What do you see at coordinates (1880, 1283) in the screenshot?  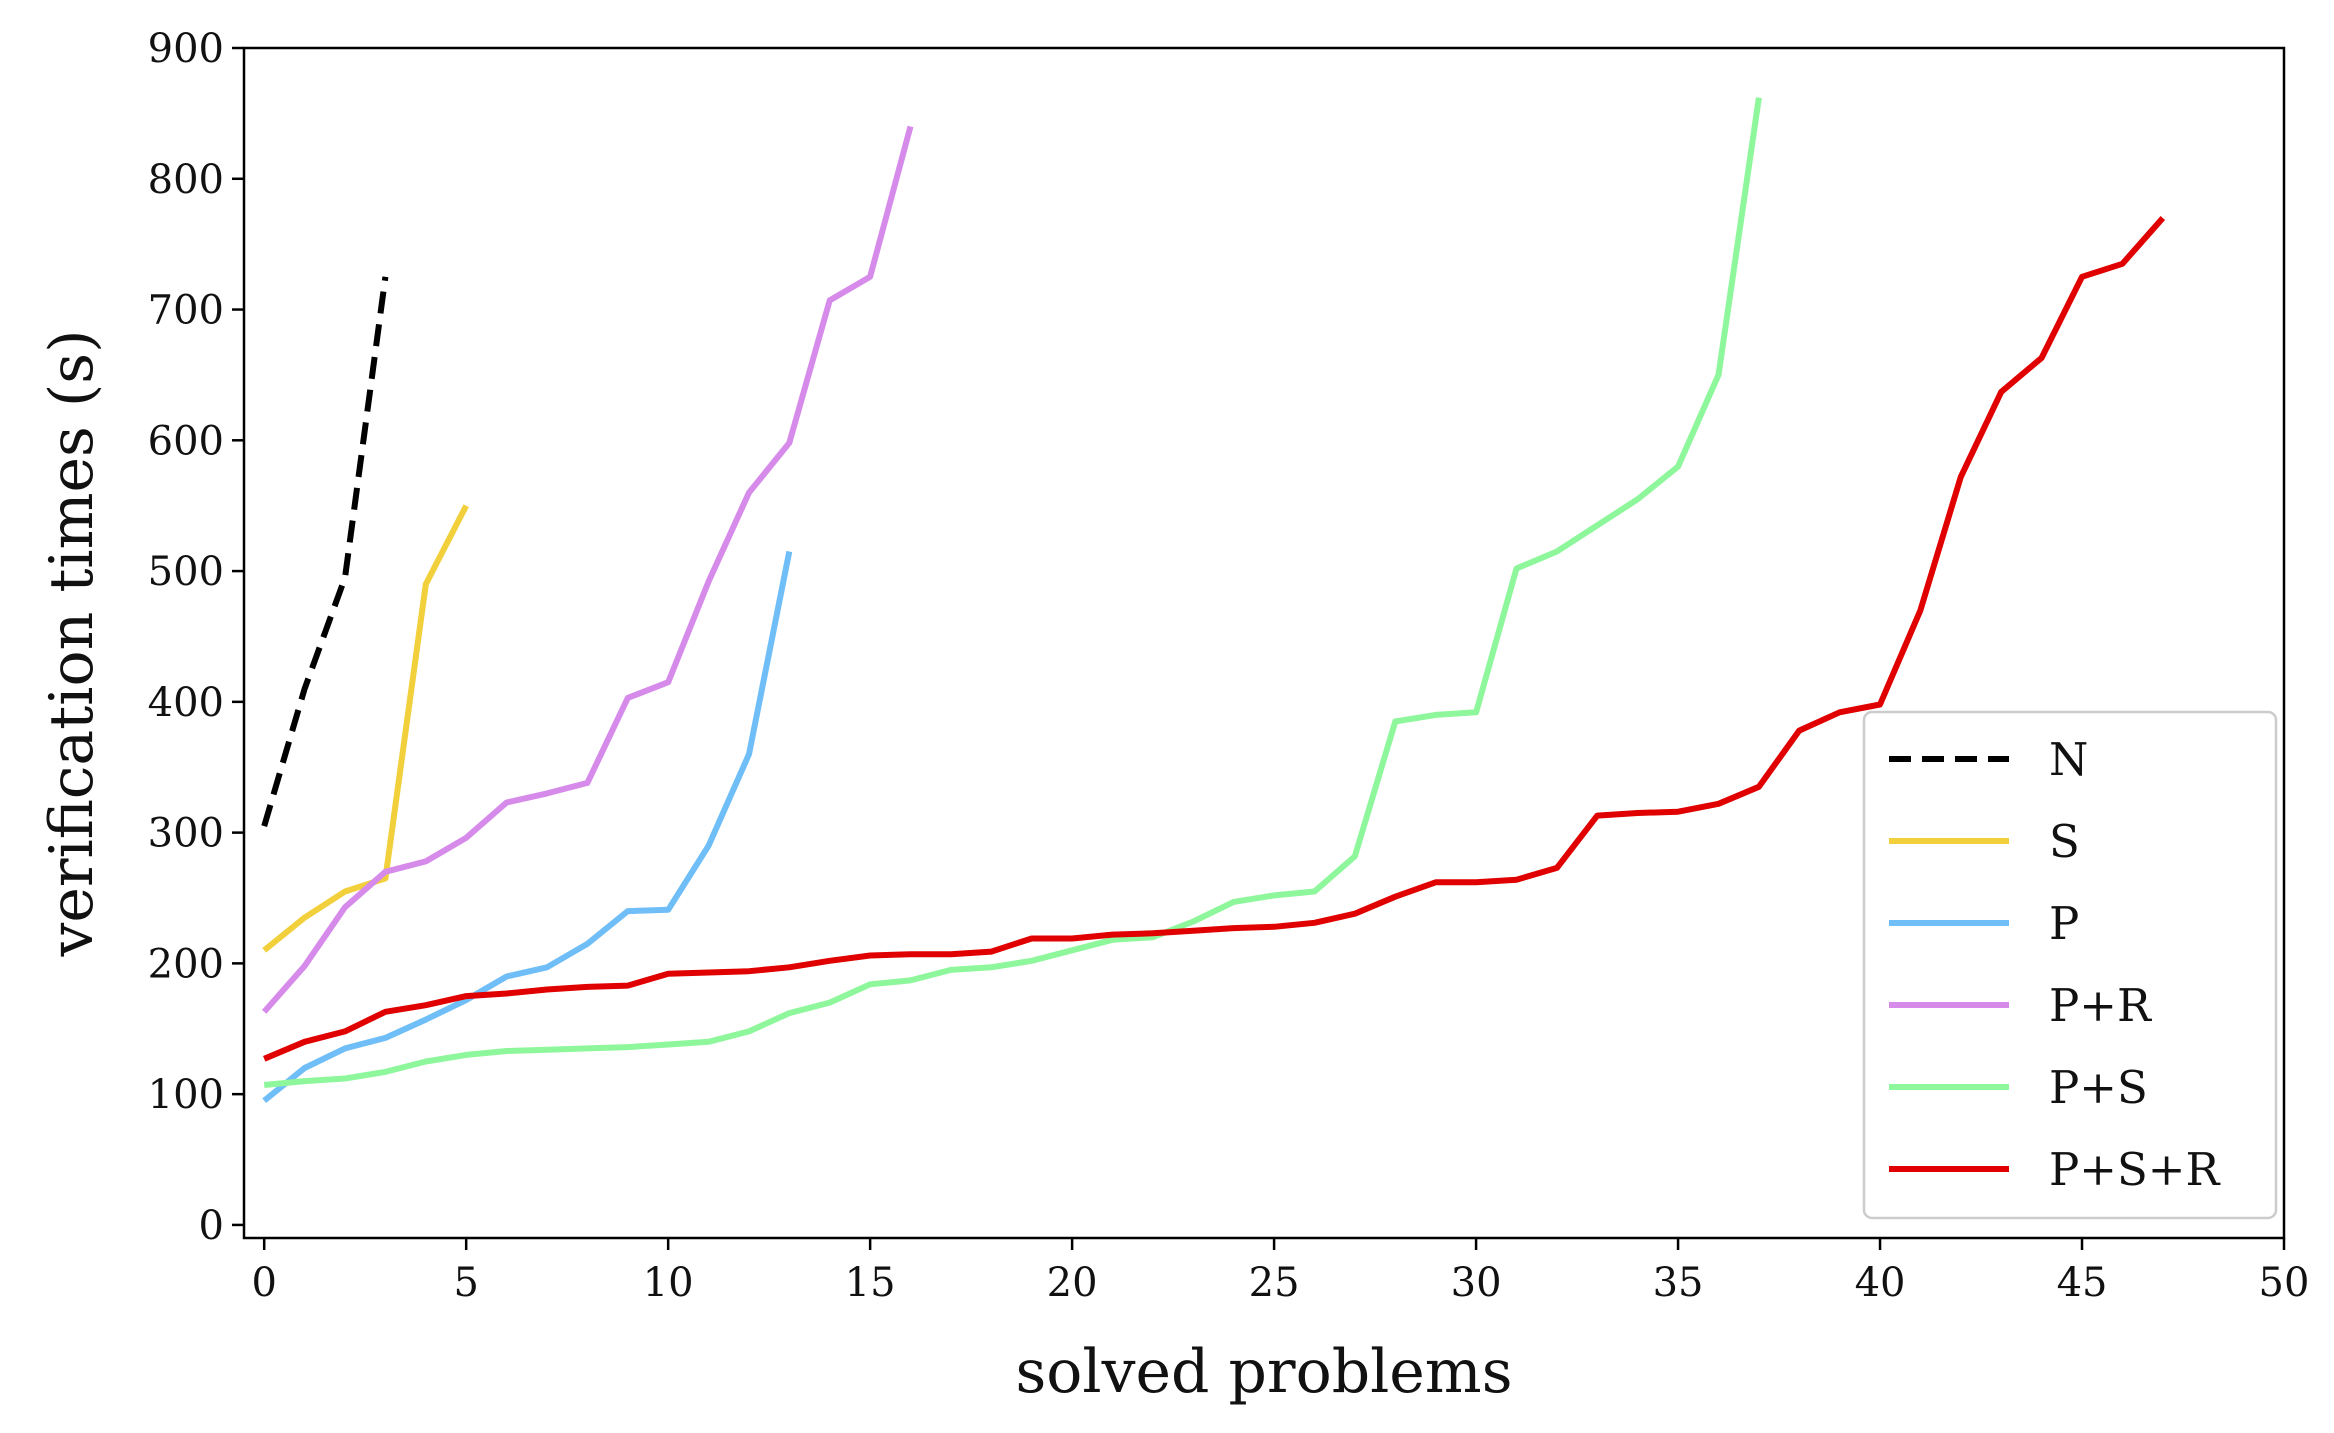 I see `x-tick-label: 40` at bounding box center [1880, 1283].